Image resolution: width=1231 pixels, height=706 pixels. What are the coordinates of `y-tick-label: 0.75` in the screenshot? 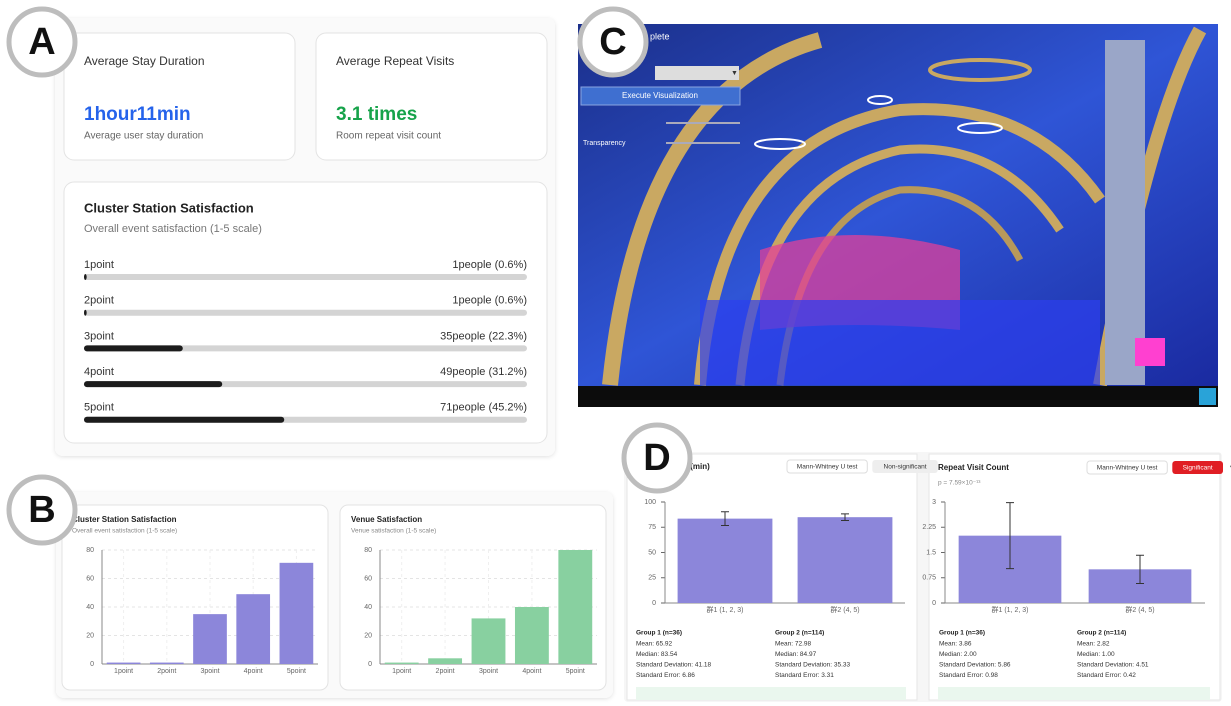 It's located at (929, 578).